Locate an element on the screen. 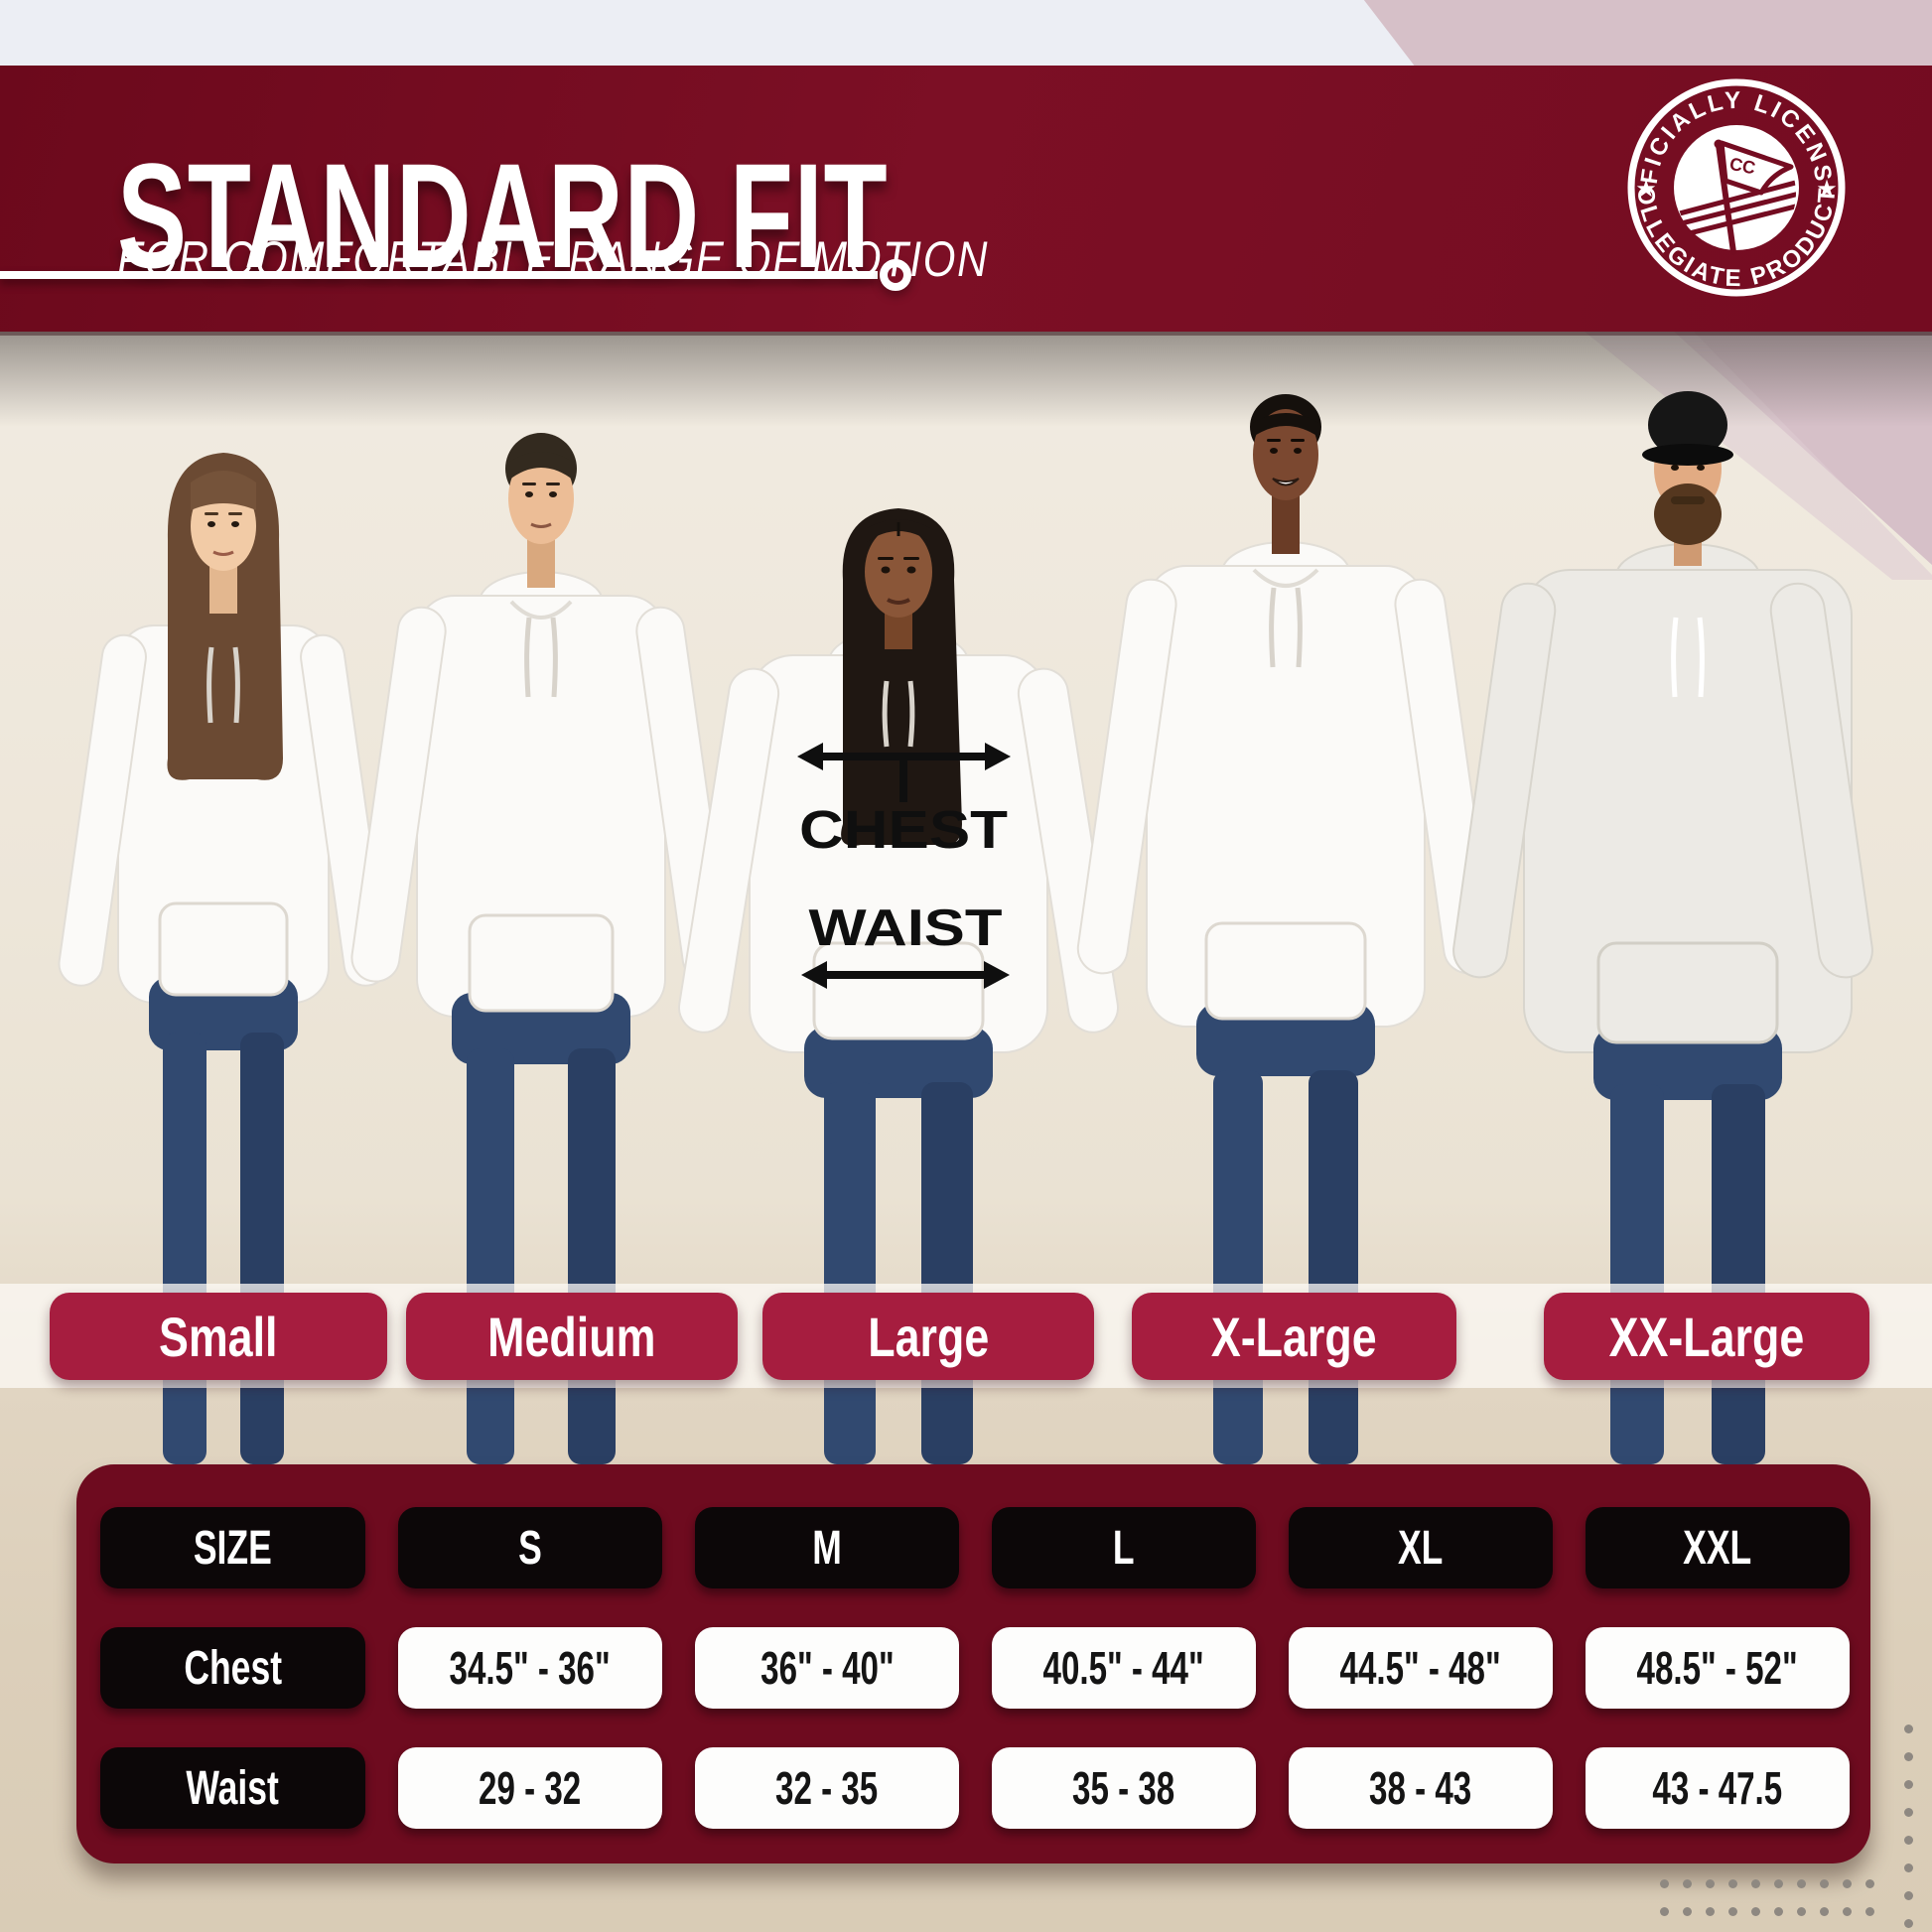 The height and width of the screenshot is (1932, 1932). decorative-dots-column is located at coordinates (1908, 1827).